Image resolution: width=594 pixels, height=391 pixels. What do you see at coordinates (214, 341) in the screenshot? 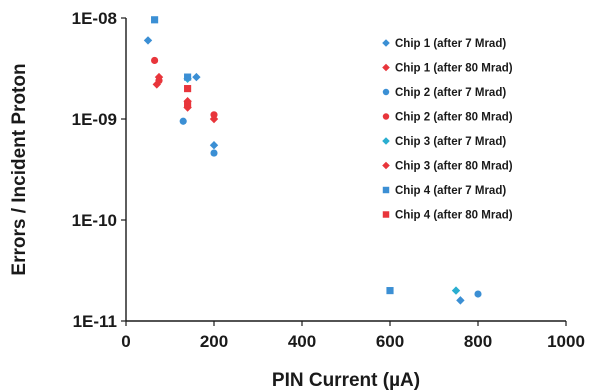
I see `x-tick-label: 200` at bounding box center [214, 341].